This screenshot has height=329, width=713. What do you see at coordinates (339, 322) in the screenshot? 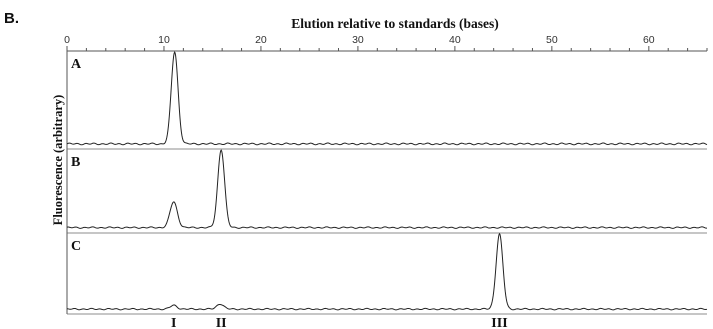
I see `peak-markers: I II III` at bounding box center [339, 322].